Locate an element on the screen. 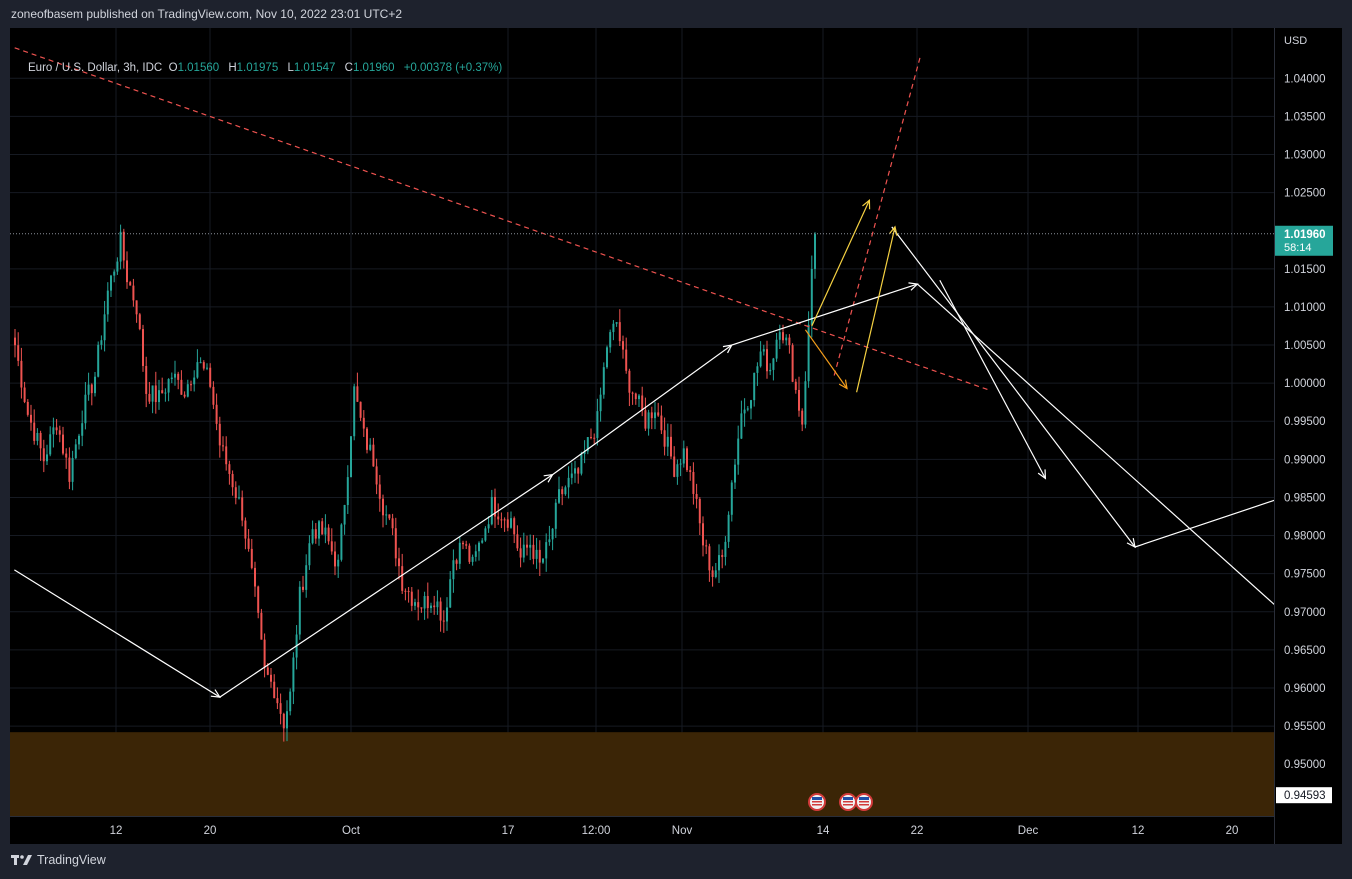 The width and height of the screenshot is (1352, 879). change-value: +0.00378 (+0.37%) is located at coordinates (453, 68).